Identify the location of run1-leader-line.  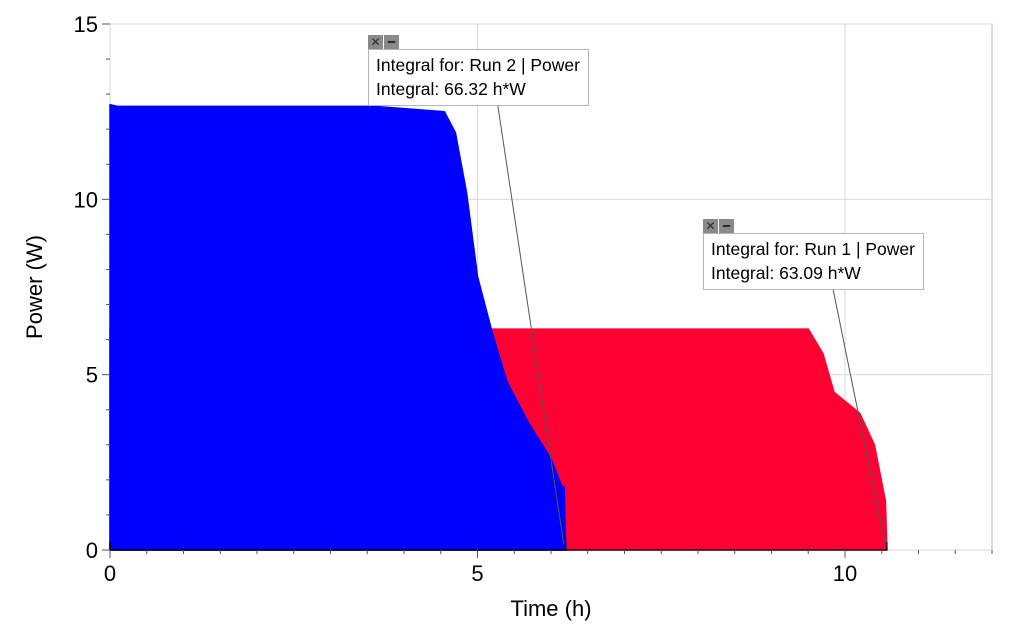
(858, 414).